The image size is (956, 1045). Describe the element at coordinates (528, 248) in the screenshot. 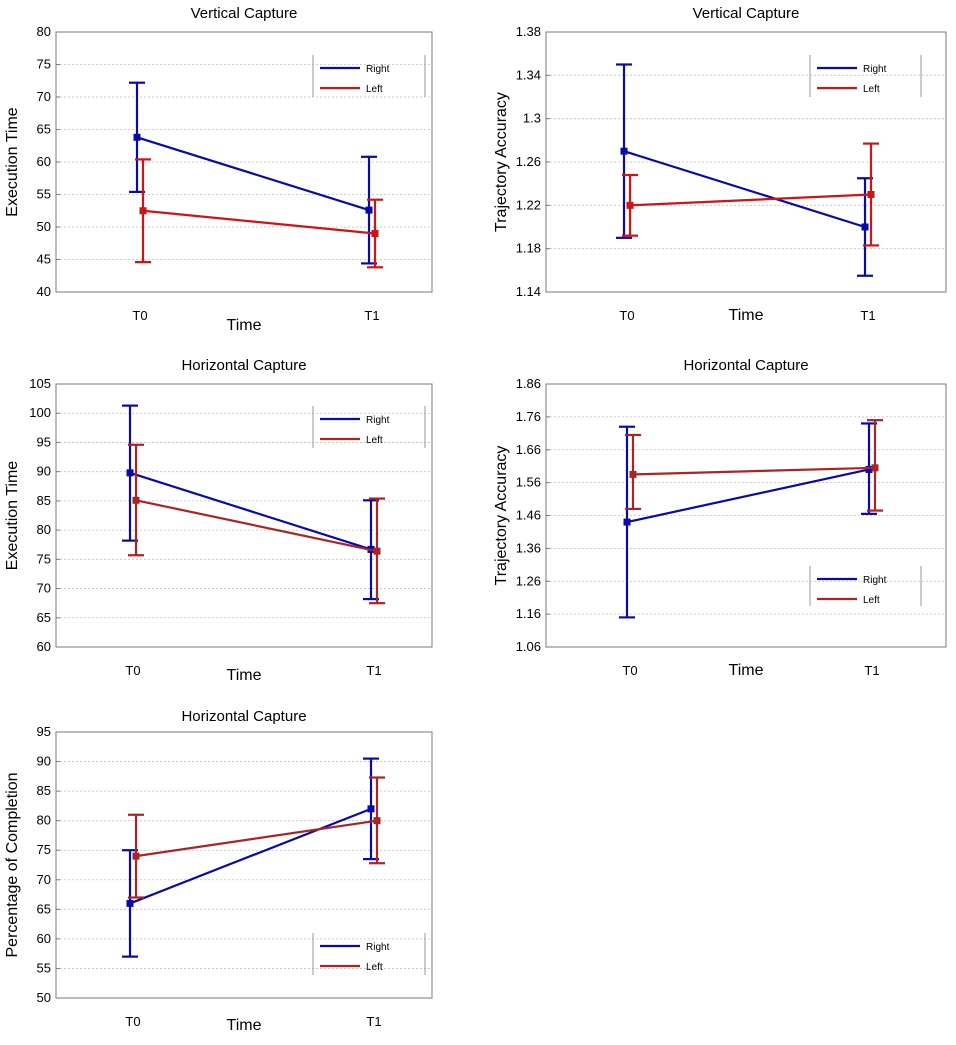

I see `y-tick-label: 1.18` at that location.